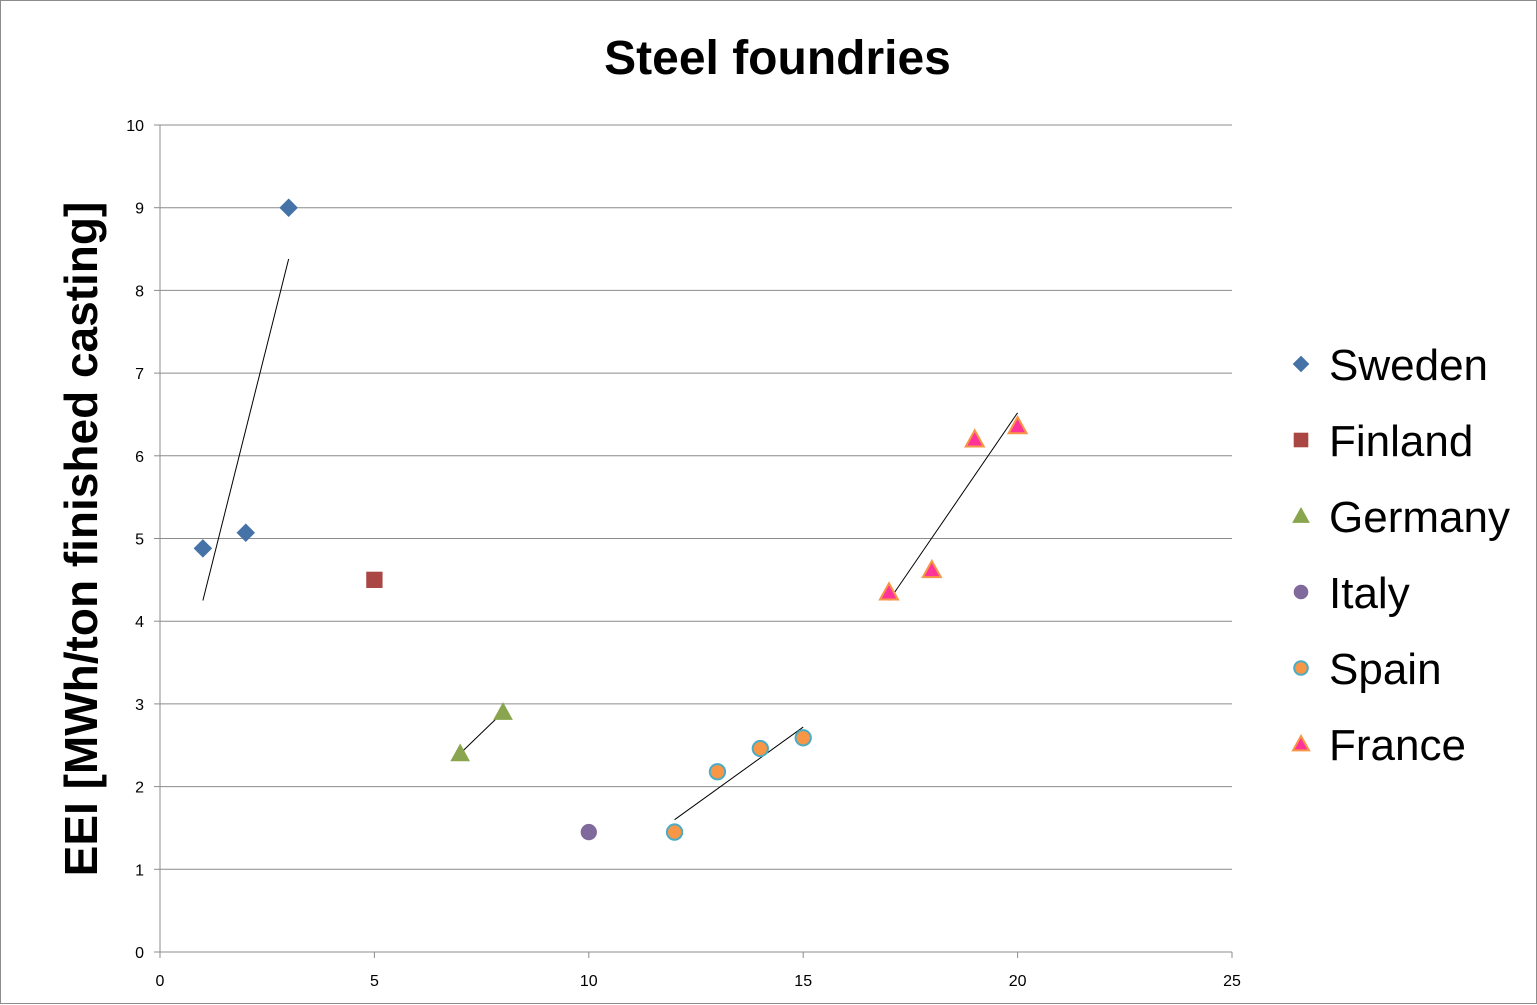  I want to click on y-tick-label: 1, so click(139, 870).